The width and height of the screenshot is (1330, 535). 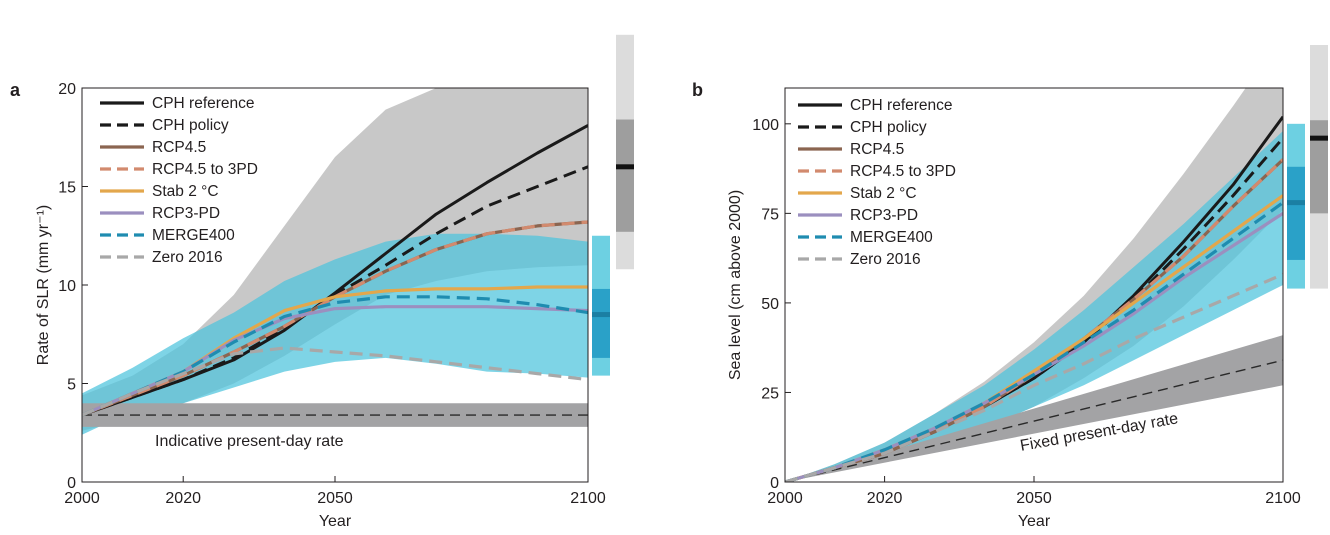 What do you see at coordinates (15, 90) in the screenshot?
I see `panel-label: a` at bounding box center [15, 90].